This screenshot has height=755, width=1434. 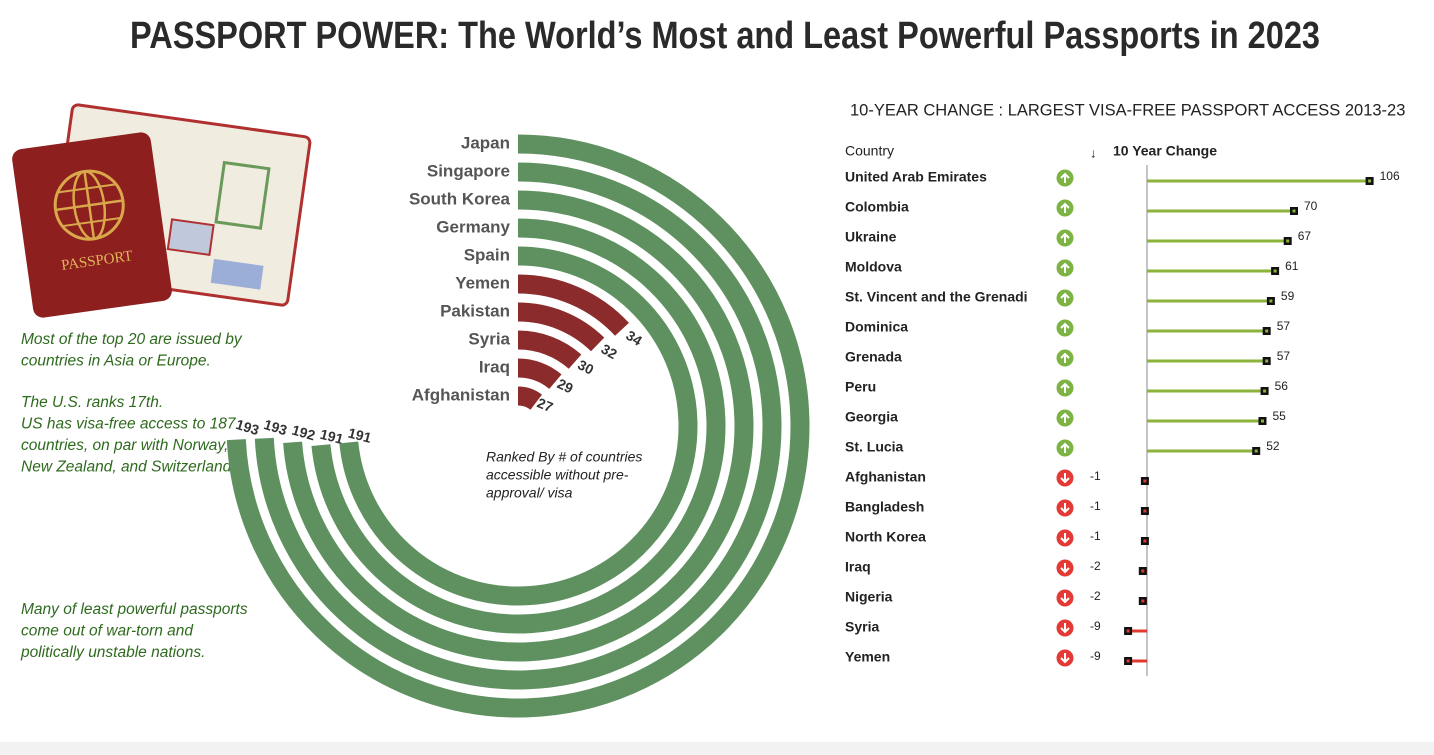 I want to click on note-line: US has visa-free access to 187, so click(x=129, y=424).